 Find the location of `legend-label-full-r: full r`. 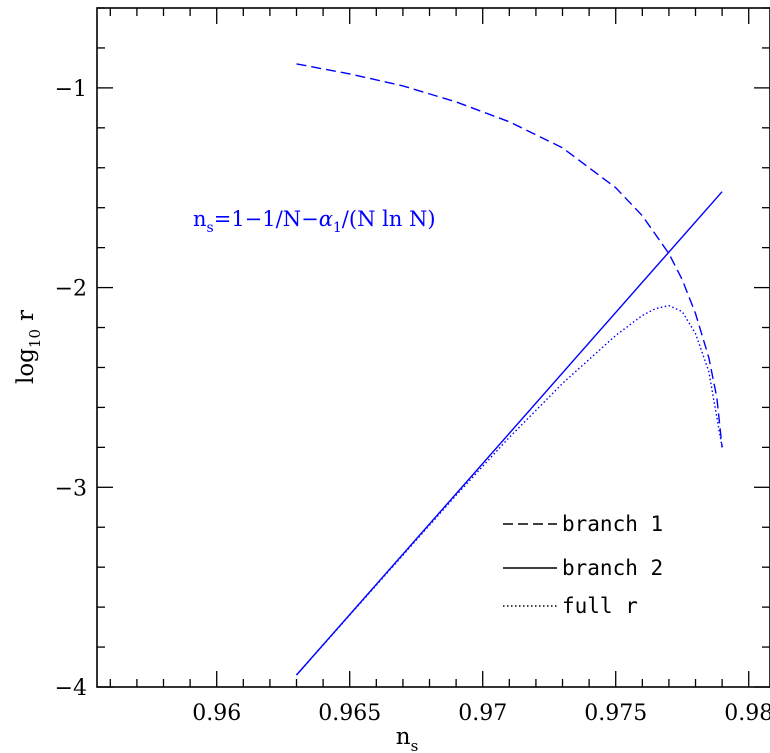

legend-label-full-r: full r is located at coordinates (600, 606).